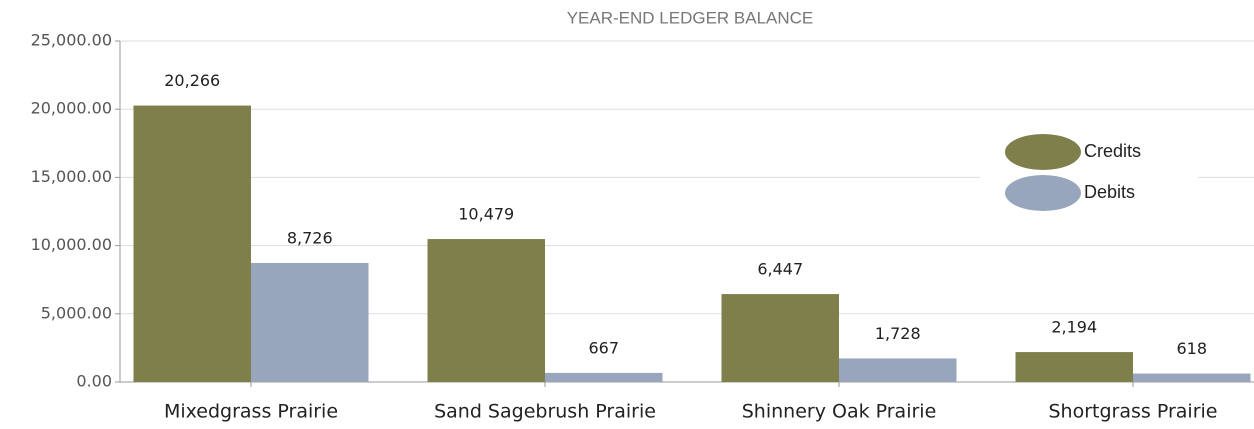  I want to click on legend-label: Debits, so click(1109, 192).